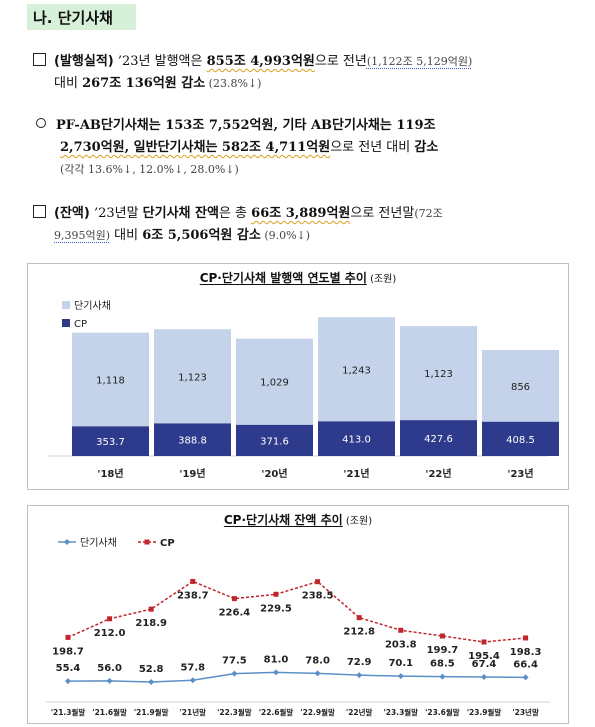 This screenshot has width=595, height=727. Describe the element at coordinates (283, 520) in the screenshot. I see `balance-chart-title-main: CP·단기사채 잔액 추이` at that location.